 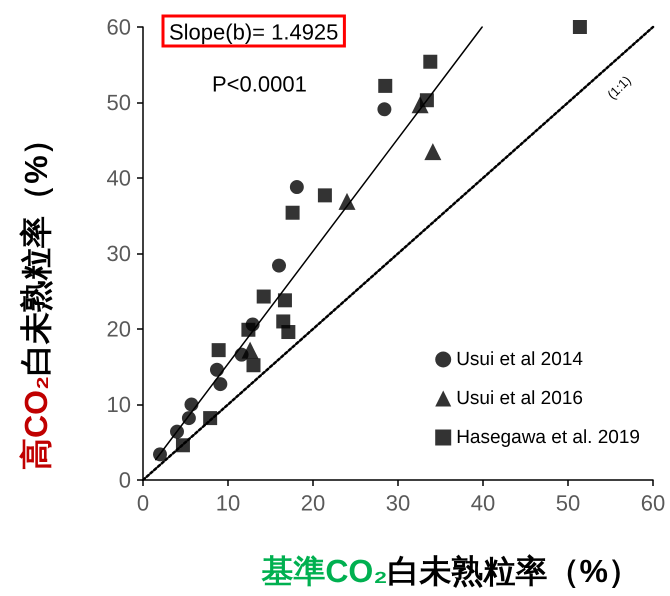 What do you see at coordinates (228, 503) in the screenshot?
I see `x-tick-label: 10` at bounding box center [228, 503].